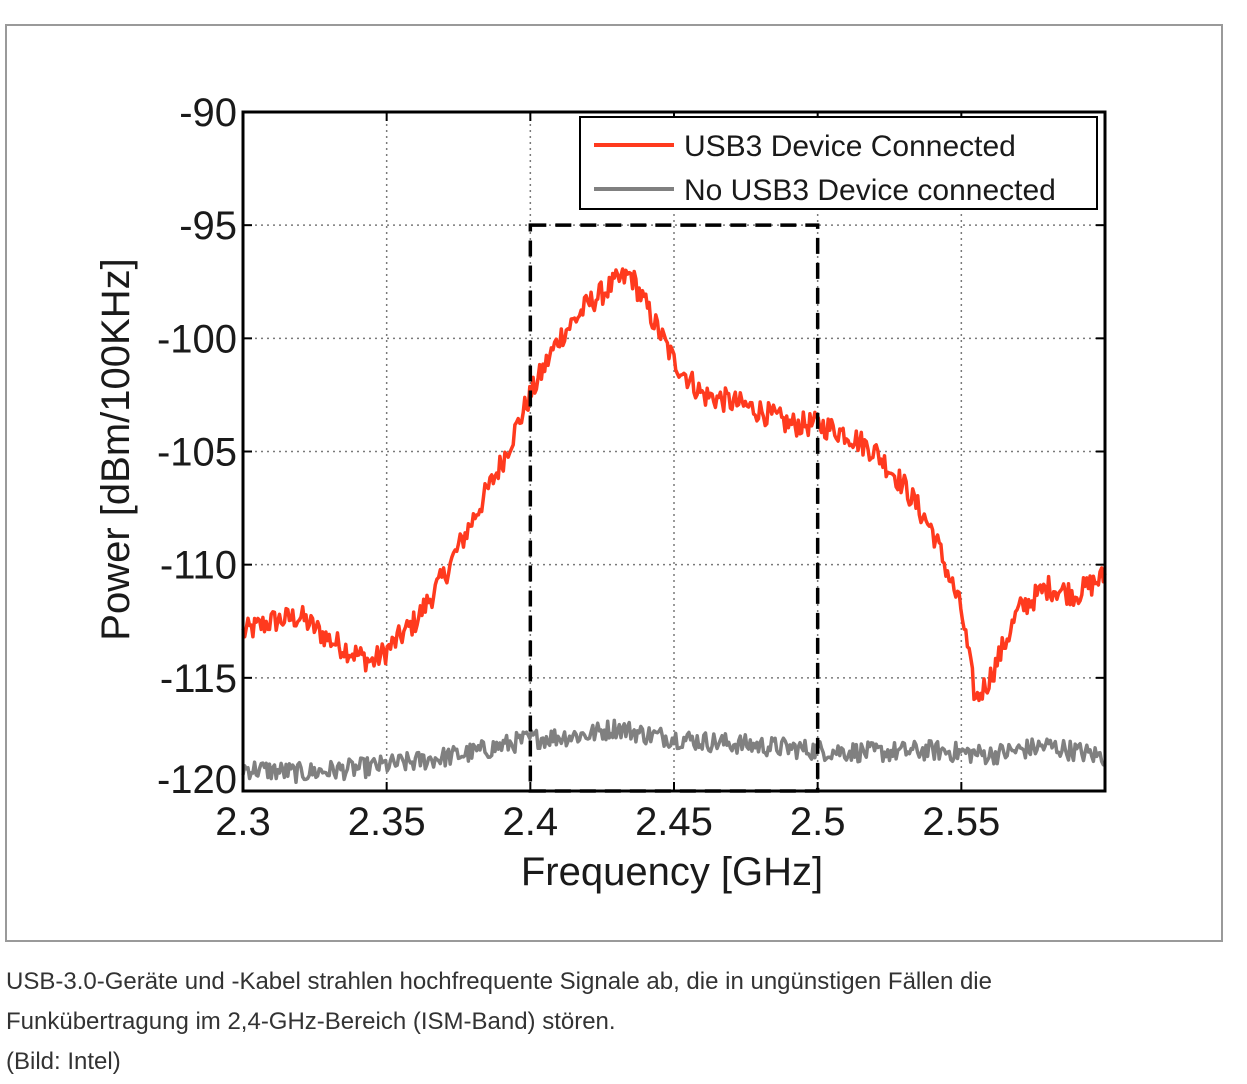 Image resolution: width=1247 pixels, height=1084 pixels. Describe the element at coordinates (850, 146) in the screenshot. I see `legend-label-1: USB3 Device Connected` at that location.